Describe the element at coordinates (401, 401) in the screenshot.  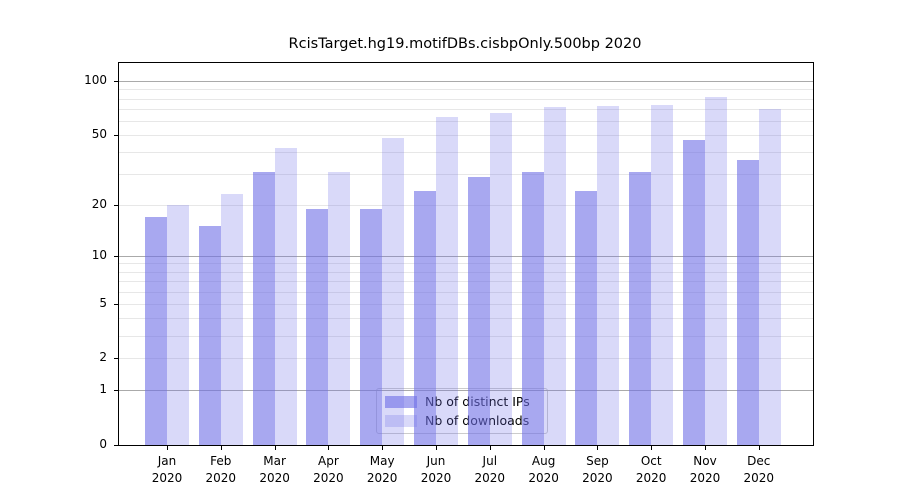
I see `legend-swatch-distinct-ips` at that location.